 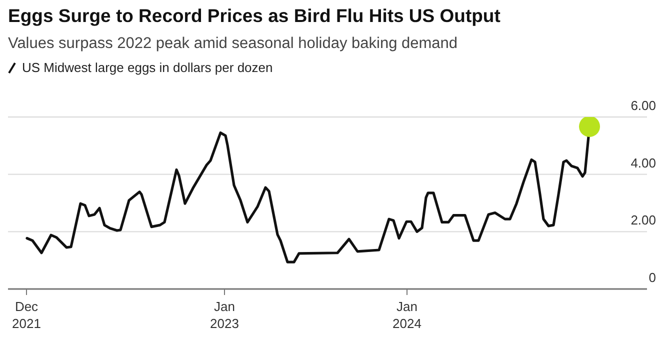 What do you see at coordinates (147, 67) in the screenshot?
I see `legend-label: US Midwest large eggs in dollars per dozen` at bounding box center [147, 67].